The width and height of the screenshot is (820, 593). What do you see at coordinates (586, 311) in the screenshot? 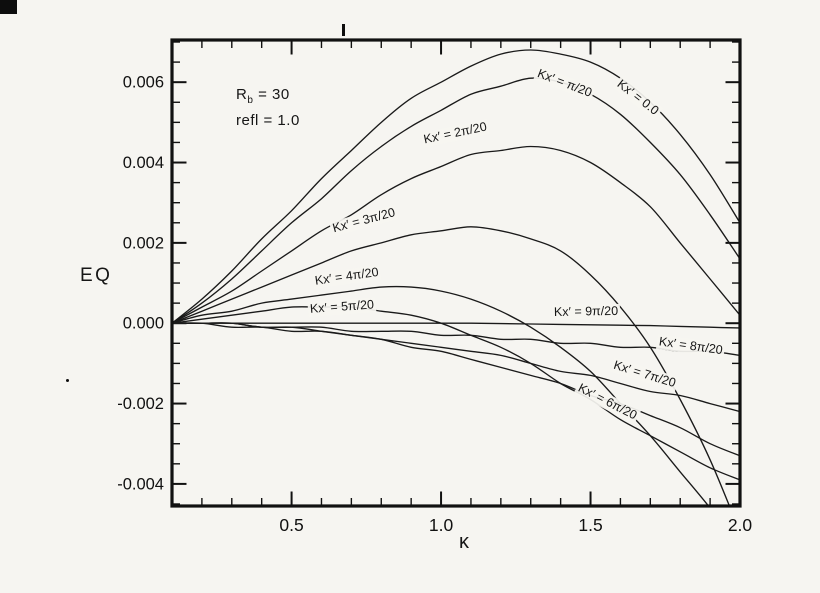
I see `curve-label-kx9: Kx′ = 9π/20` at bounding box center [586, 311].